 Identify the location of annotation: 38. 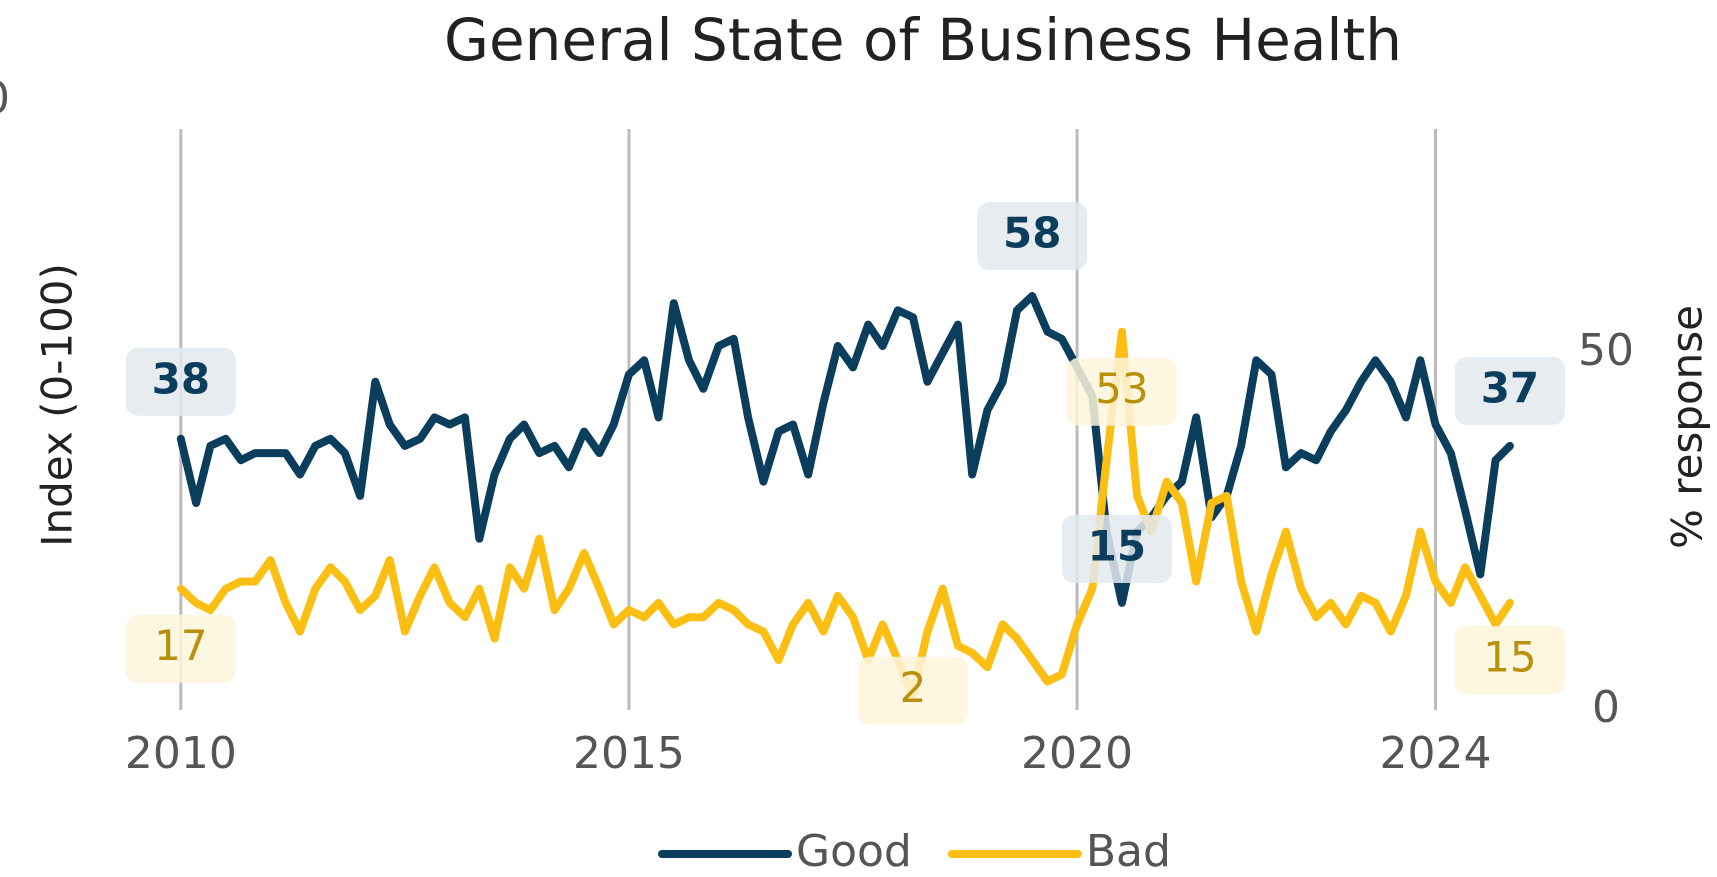
(180, 381).